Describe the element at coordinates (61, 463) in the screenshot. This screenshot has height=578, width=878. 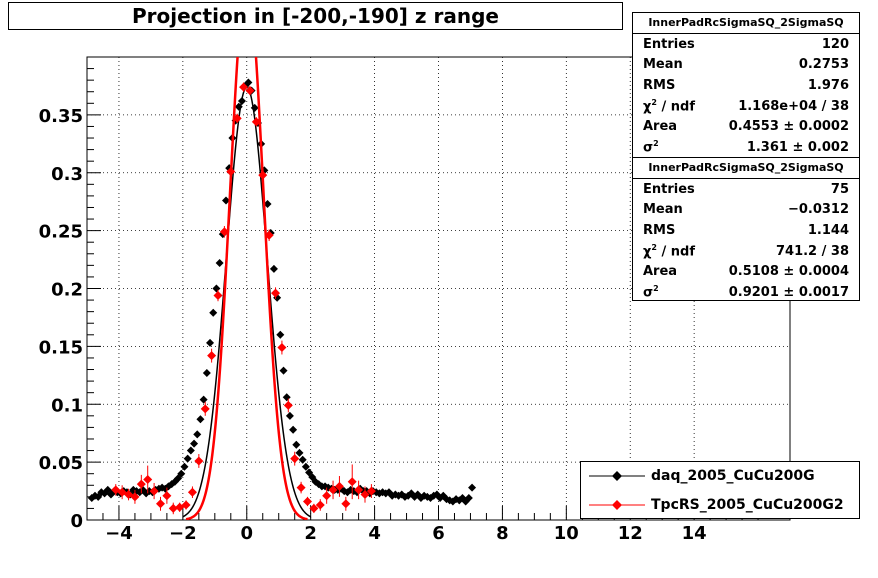
I see `y-tick-label: 0.05` at that location.